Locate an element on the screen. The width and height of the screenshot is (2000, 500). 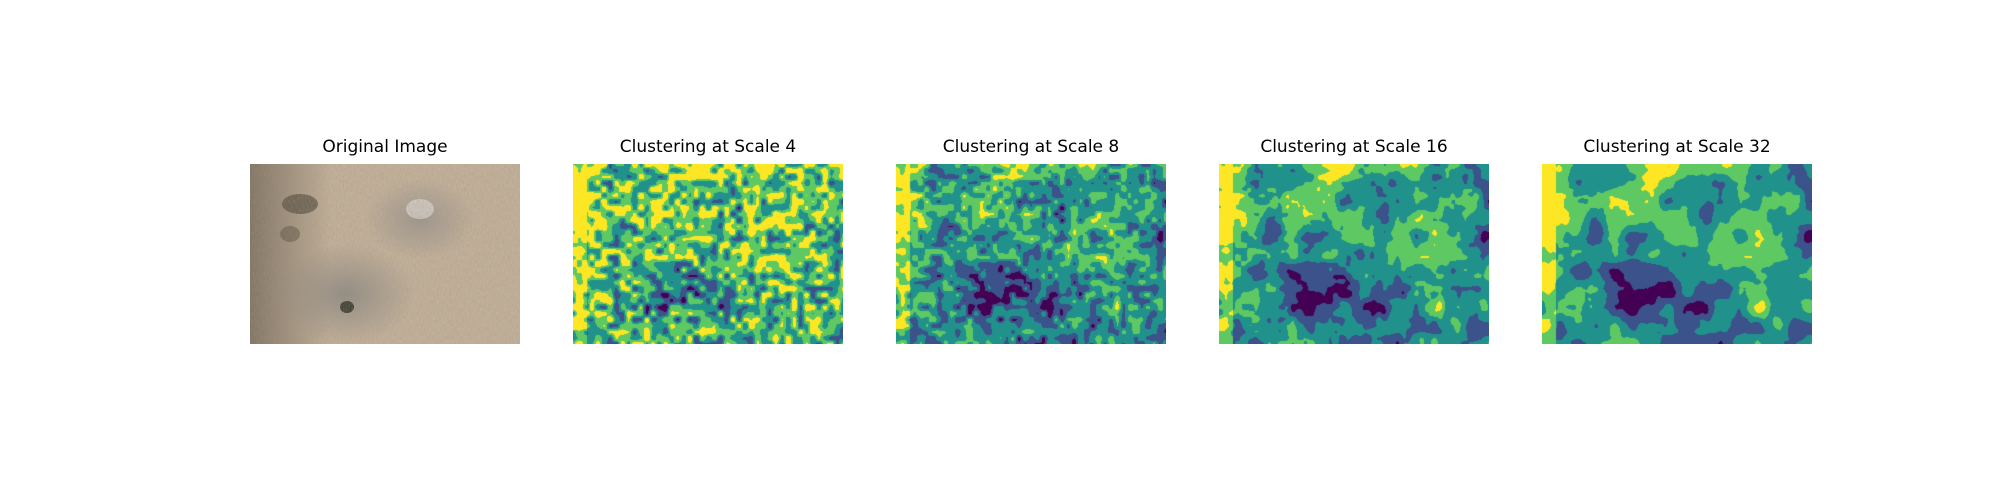
panel-title: Original Image is located at coordinates (385, 147).